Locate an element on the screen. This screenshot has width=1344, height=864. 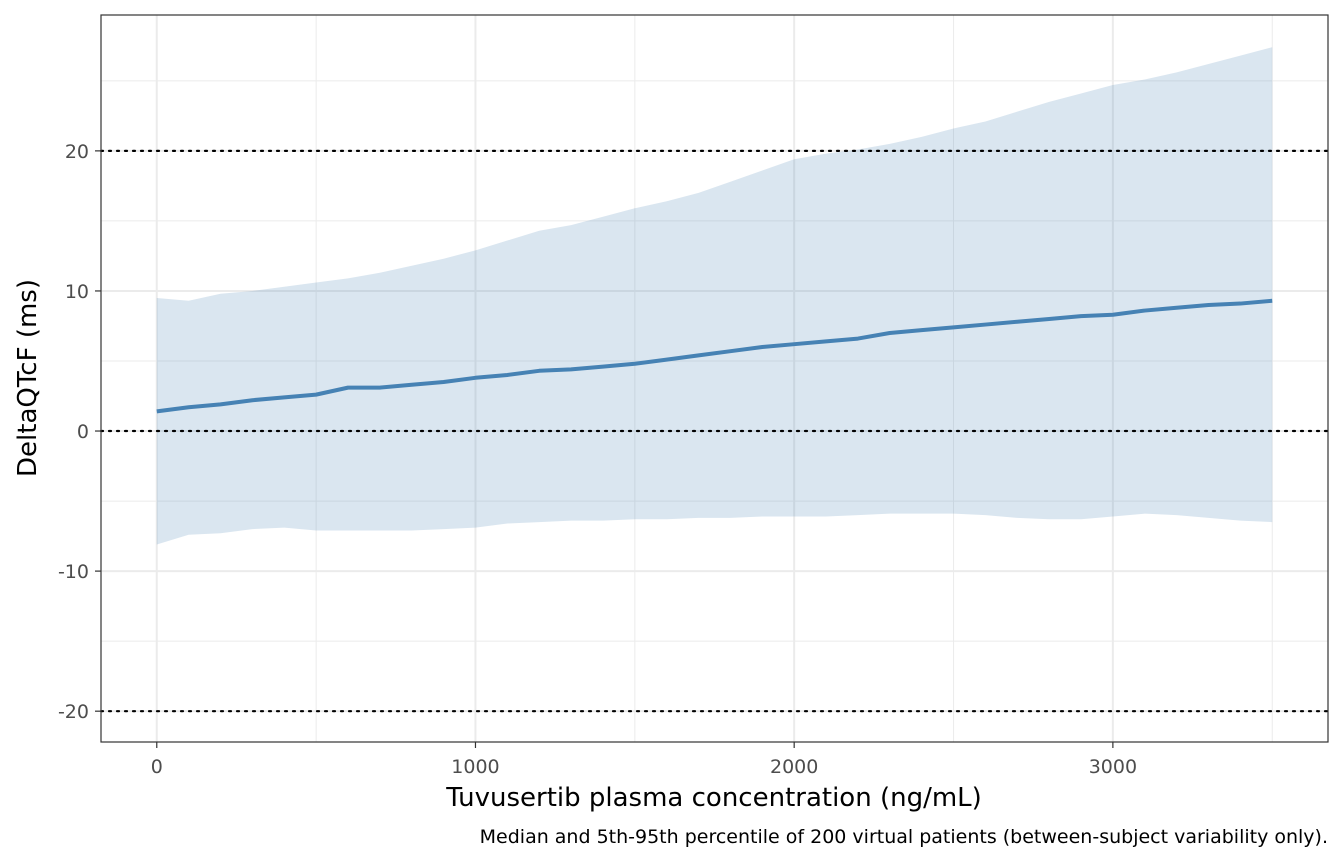
x-tick-label: 2000 is located at coordinates (794, 767).